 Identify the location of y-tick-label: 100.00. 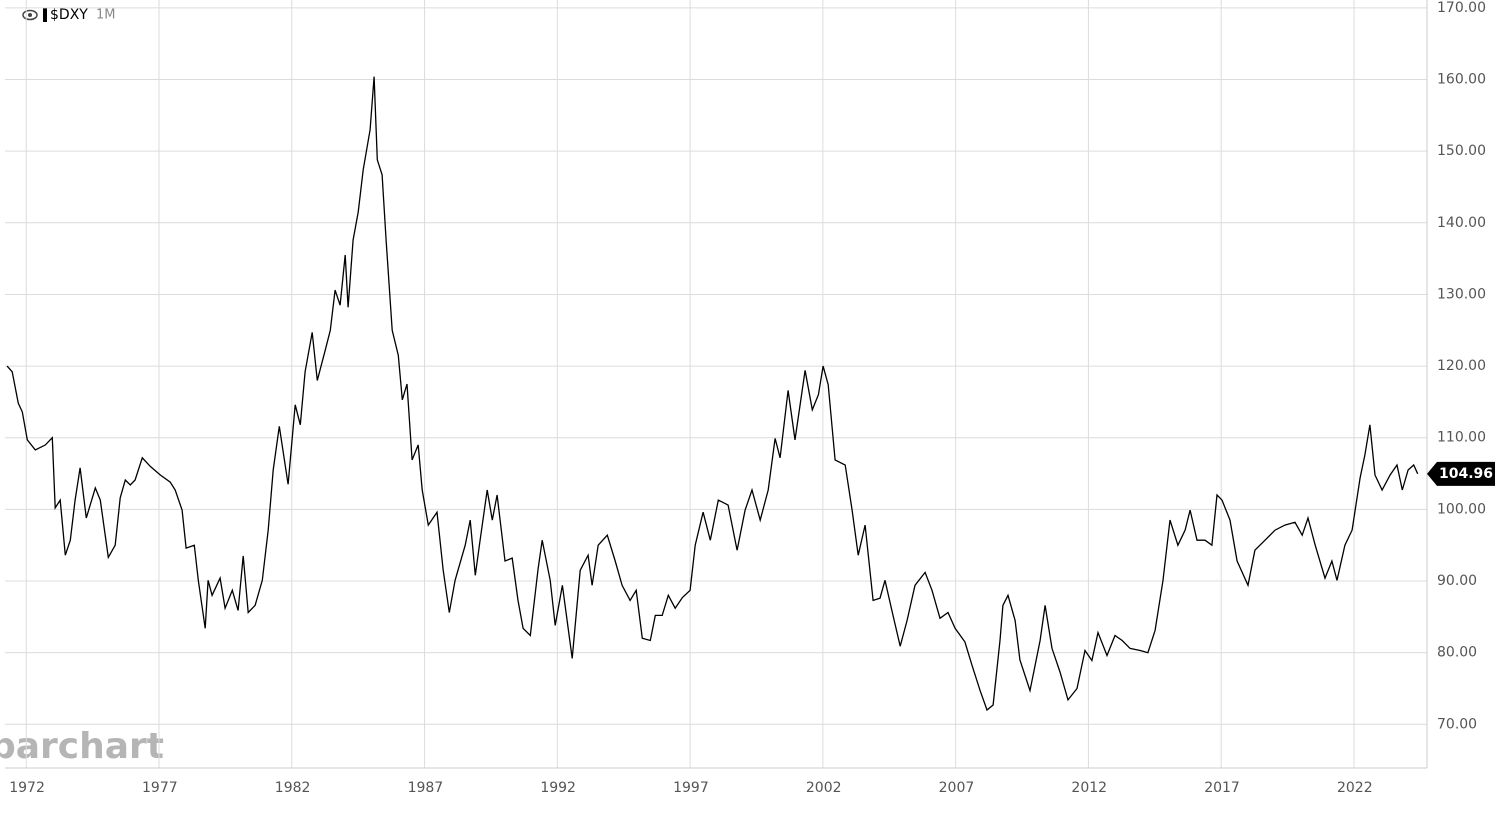
(1461, 509).